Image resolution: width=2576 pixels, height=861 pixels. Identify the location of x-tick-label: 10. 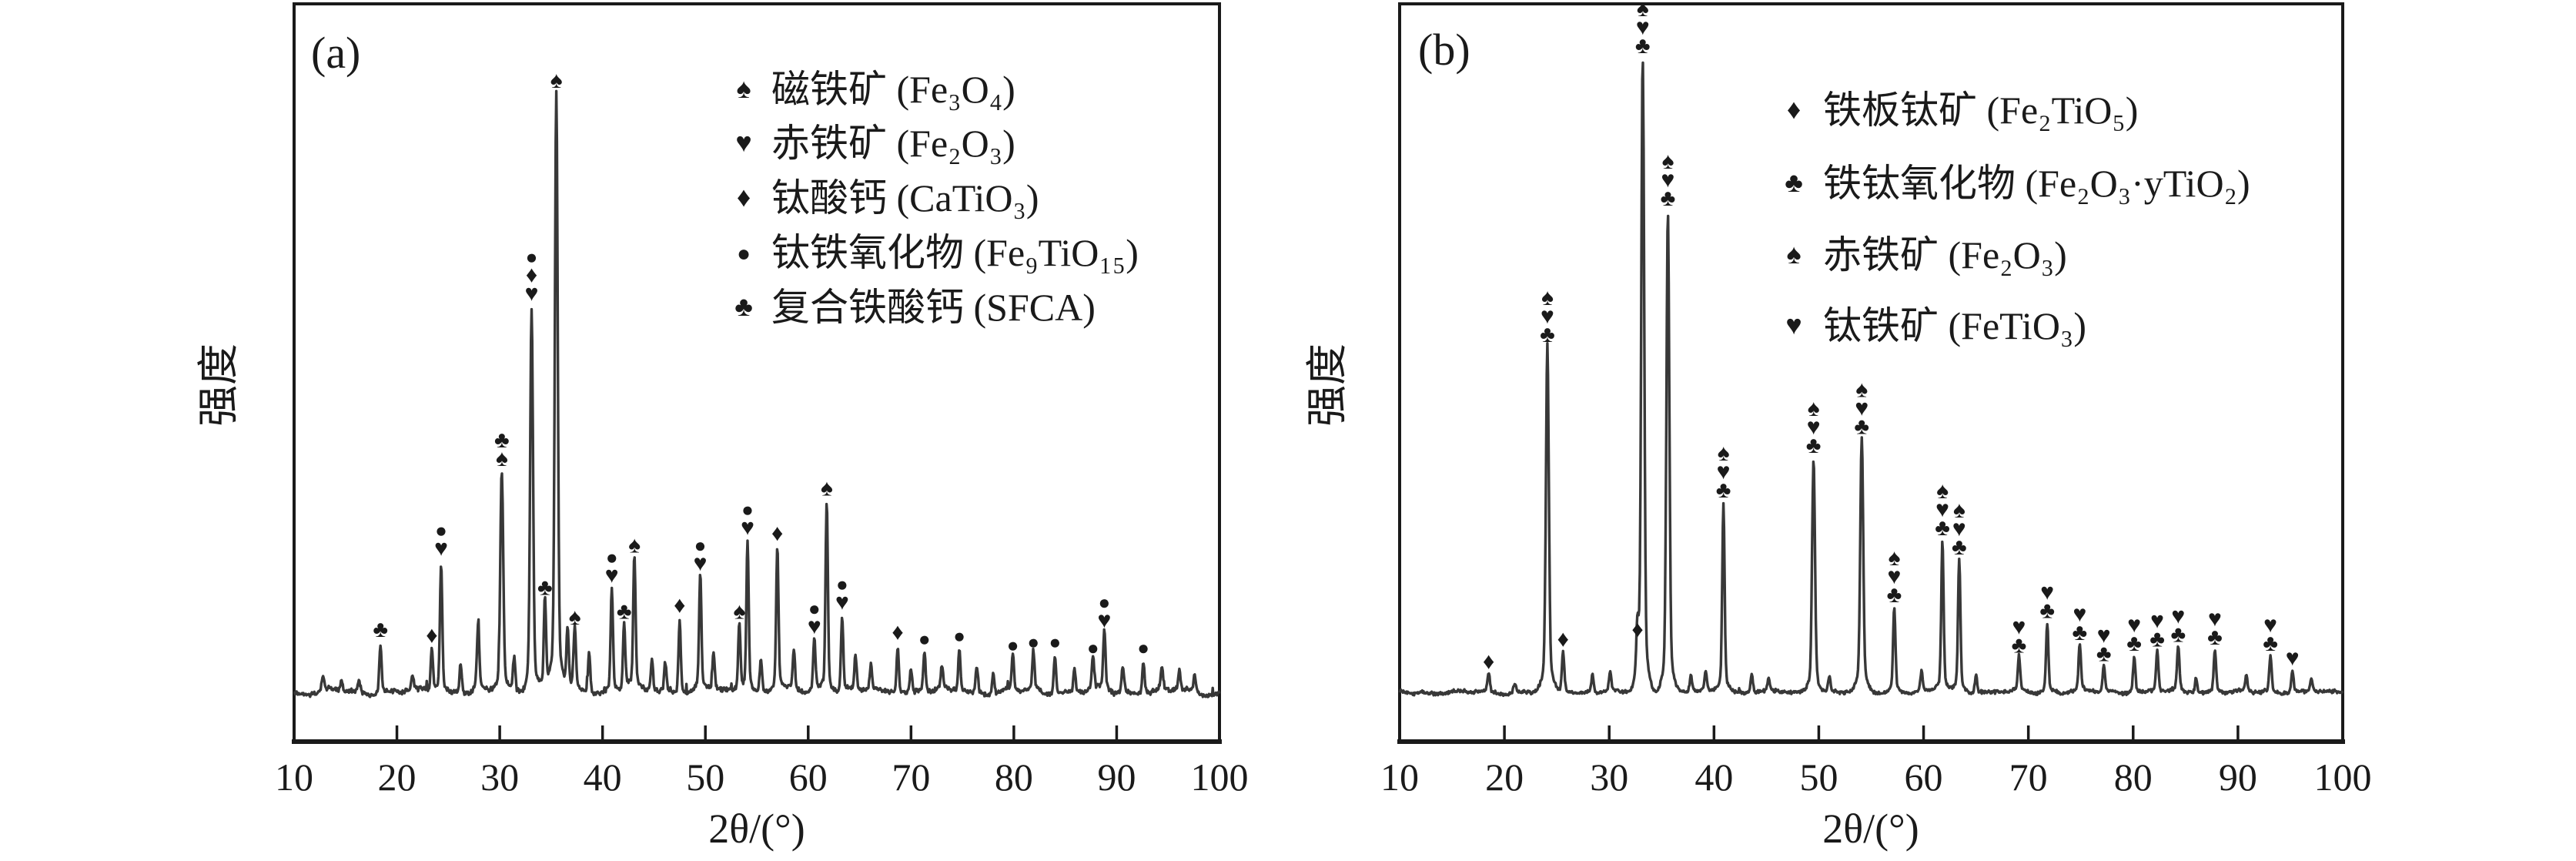
(1400, 777).